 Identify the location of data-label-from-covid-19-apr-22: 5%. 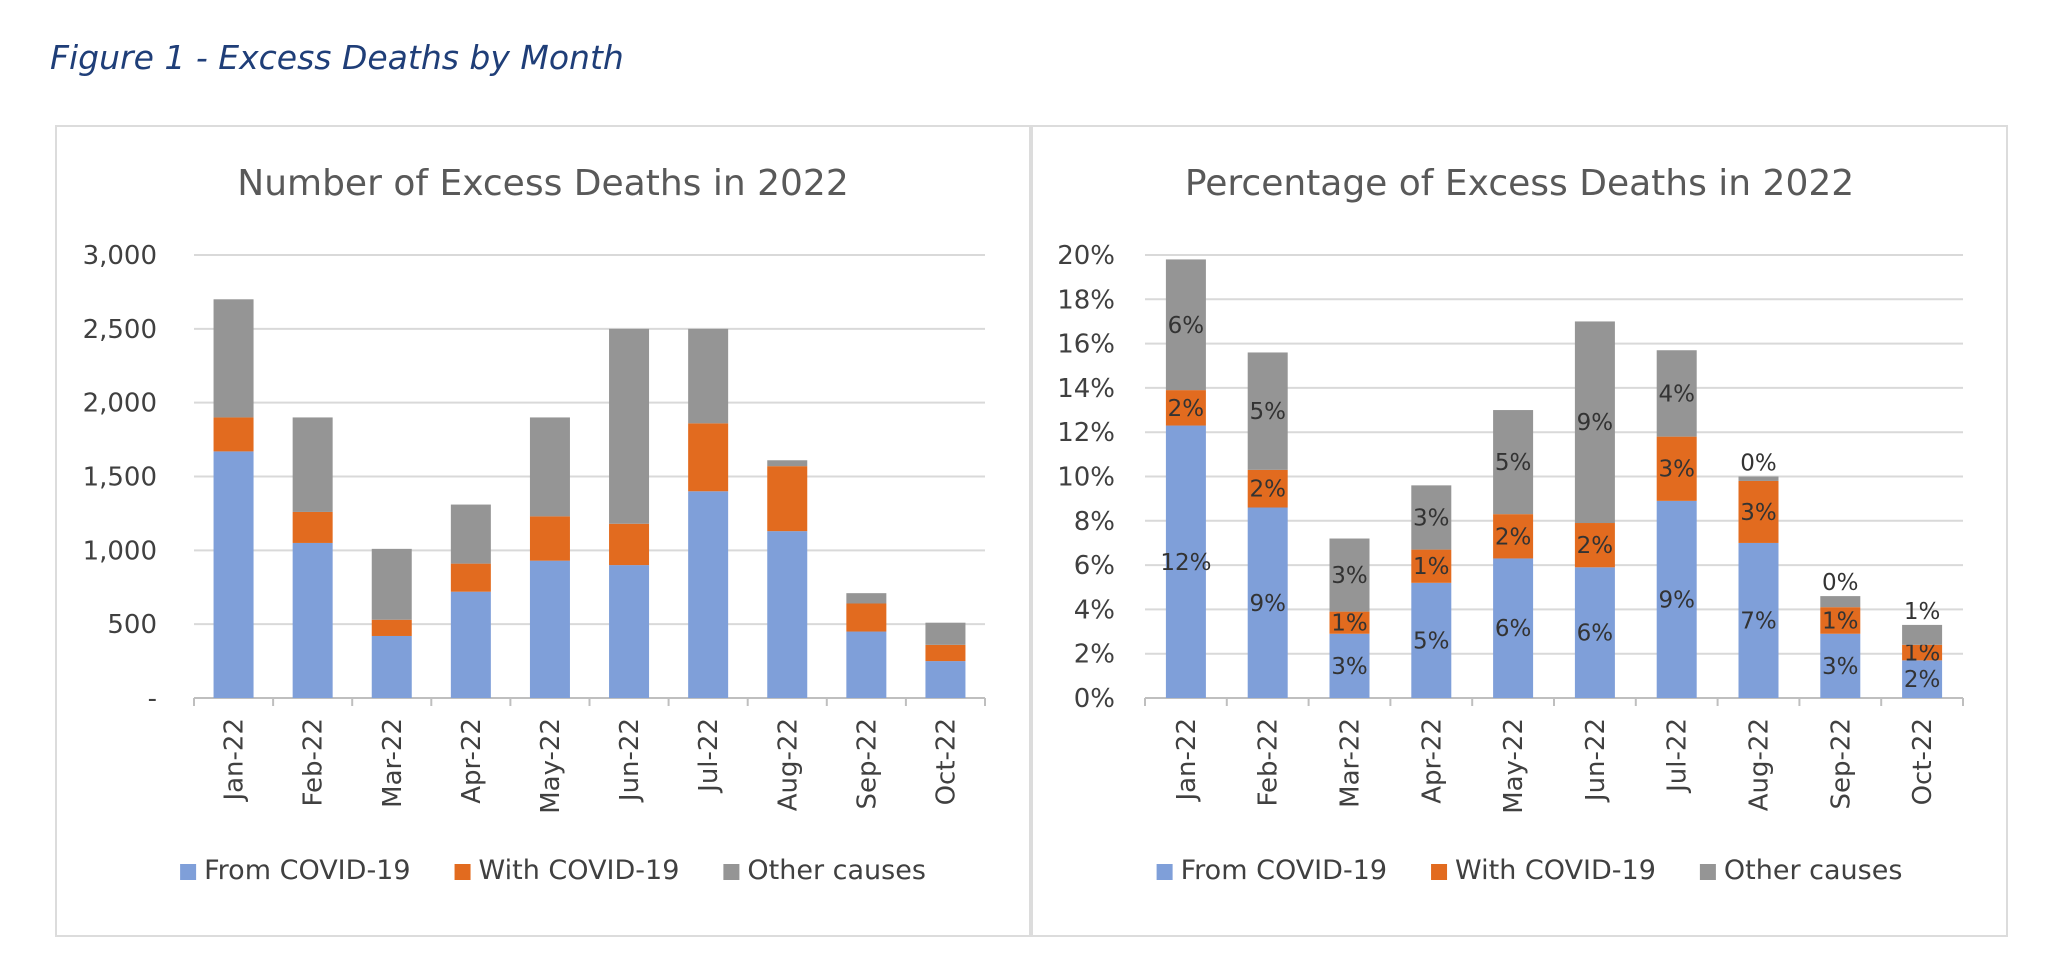
(1431, 641).